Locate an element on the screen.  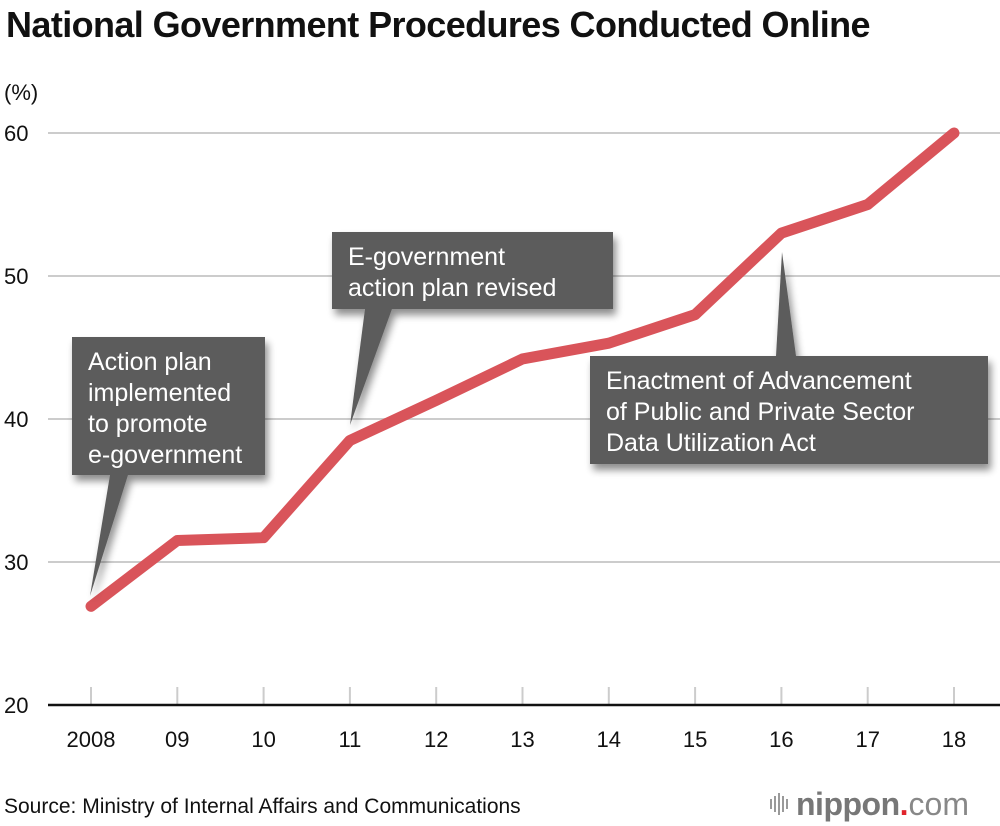
x-tick-label: 12 is located at coordinates (436, 739).